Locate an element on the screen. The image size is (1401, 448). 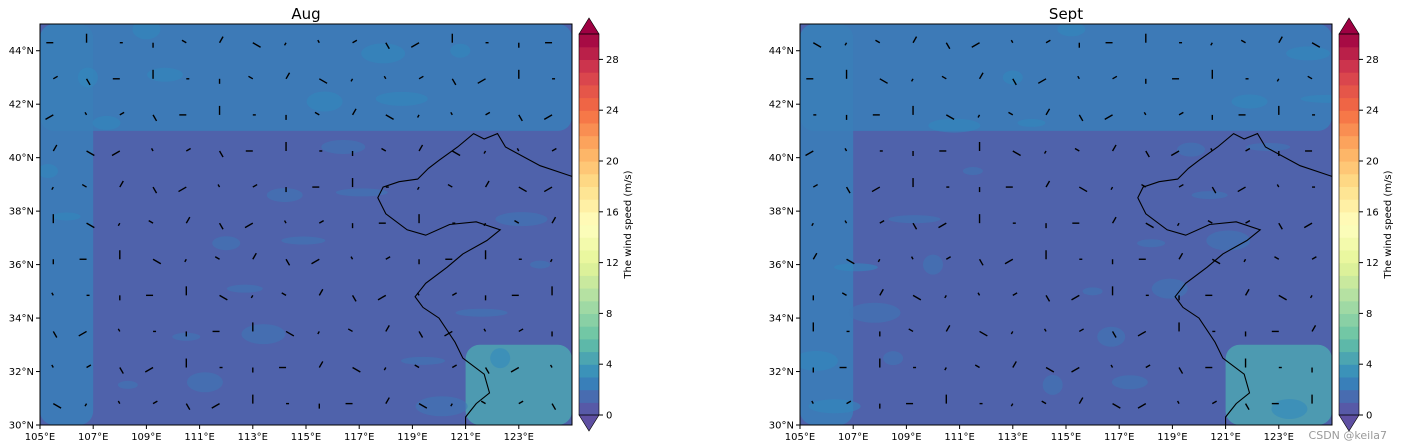
x-tick-label: 117°E is located at coordinates (359, 437).